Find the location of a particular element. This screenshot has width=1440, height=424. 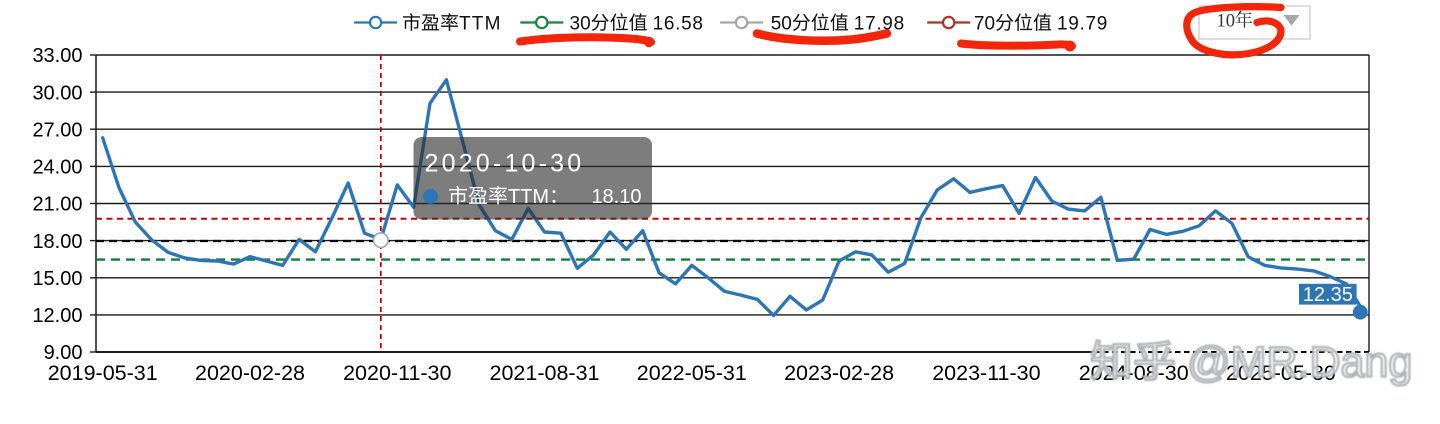

svg-text: 17.98 is located at coordinates (879, 23).